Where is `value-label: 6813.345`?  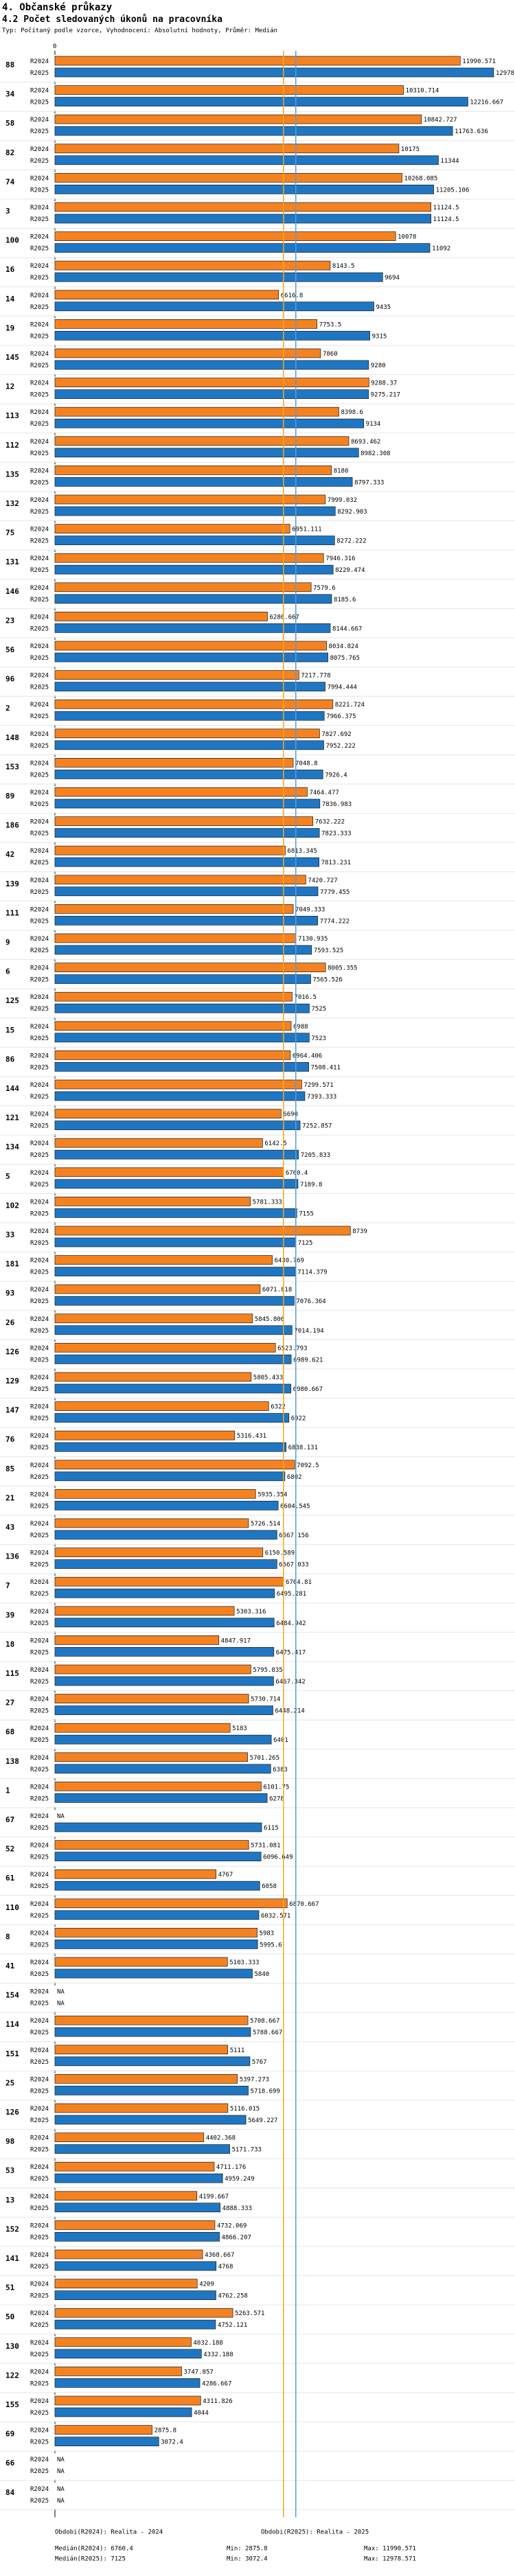
value-label: 6813.345 is located at coordinates (302, 851).